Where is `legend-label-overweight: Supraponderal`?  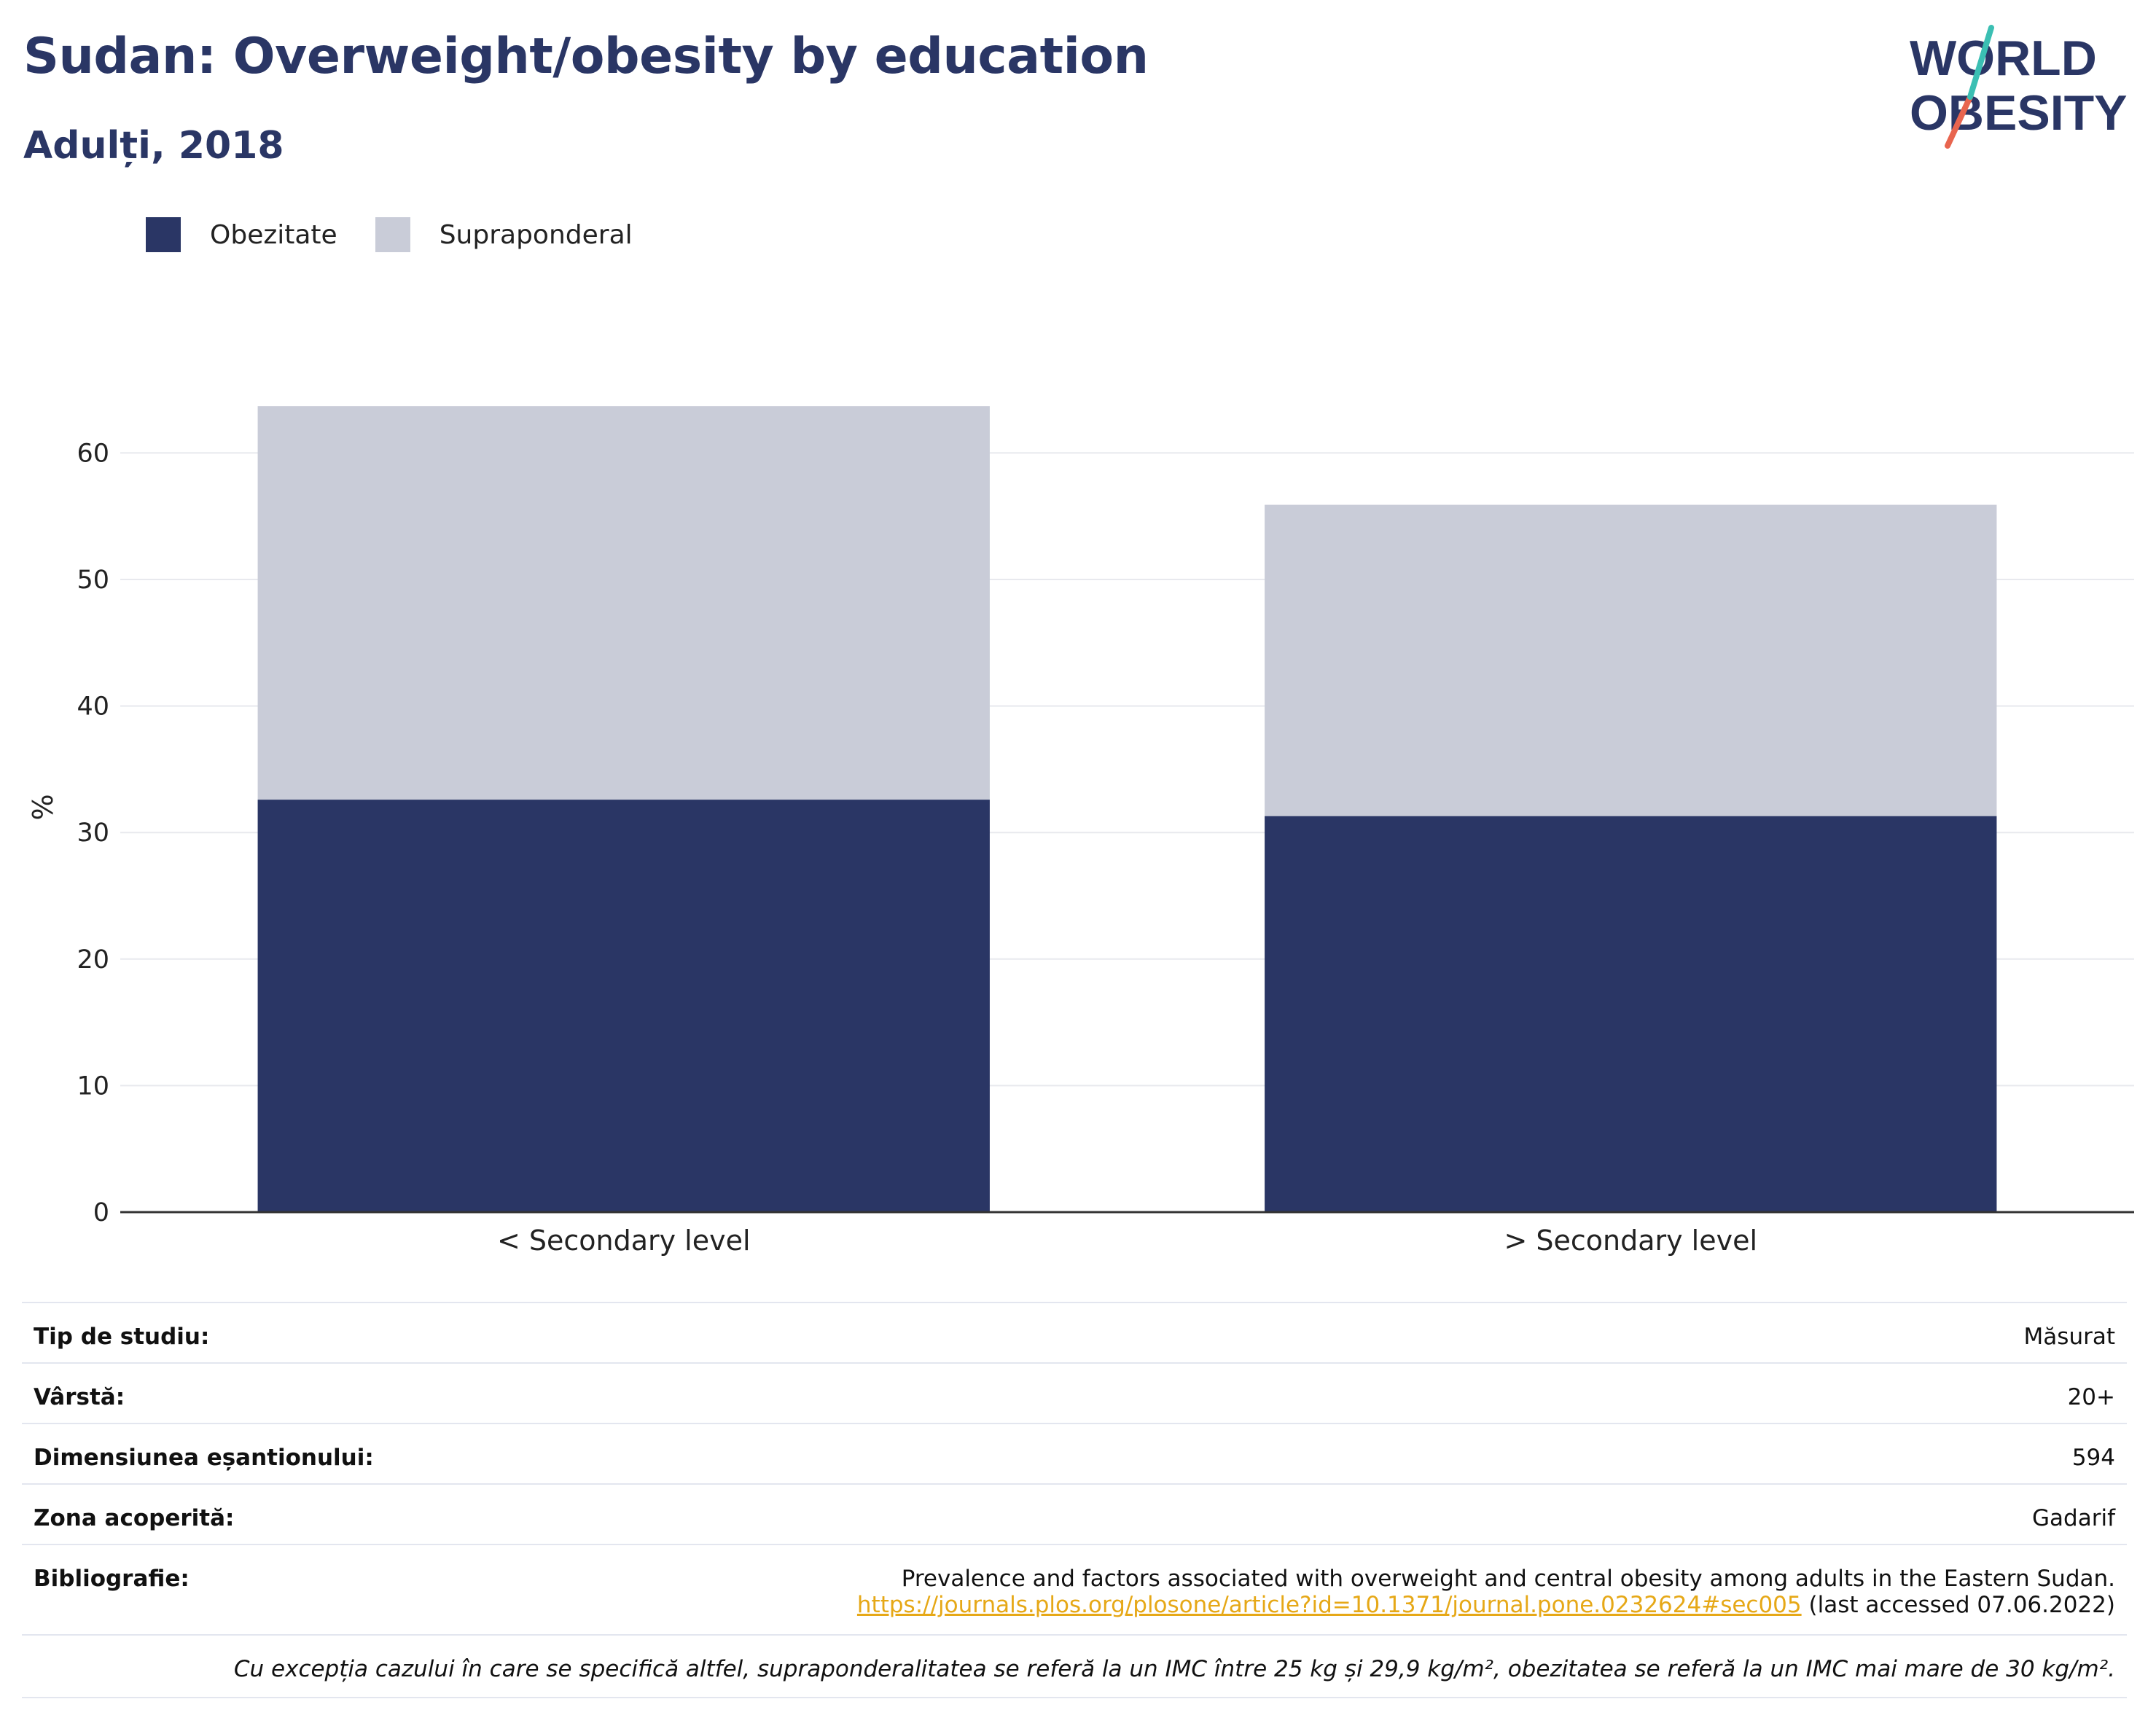
legend-label-overweight: Supraponderal is located at coordinates (536, 234).